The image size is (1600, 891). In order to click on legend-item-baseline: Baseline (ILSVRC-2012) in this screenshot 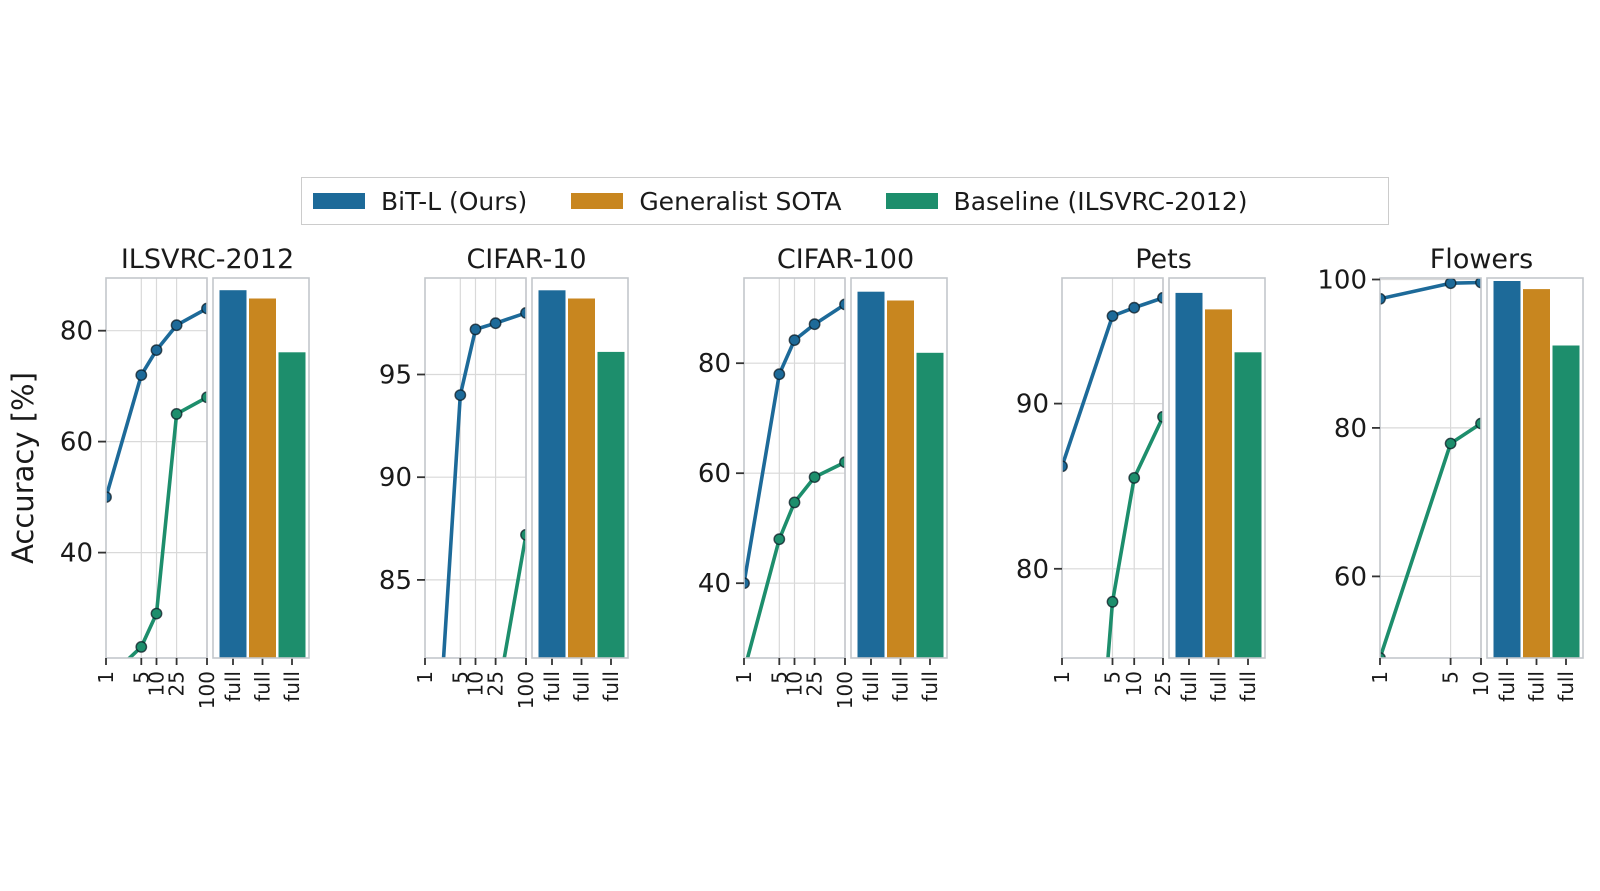, I will do `click(1066, 201)`.